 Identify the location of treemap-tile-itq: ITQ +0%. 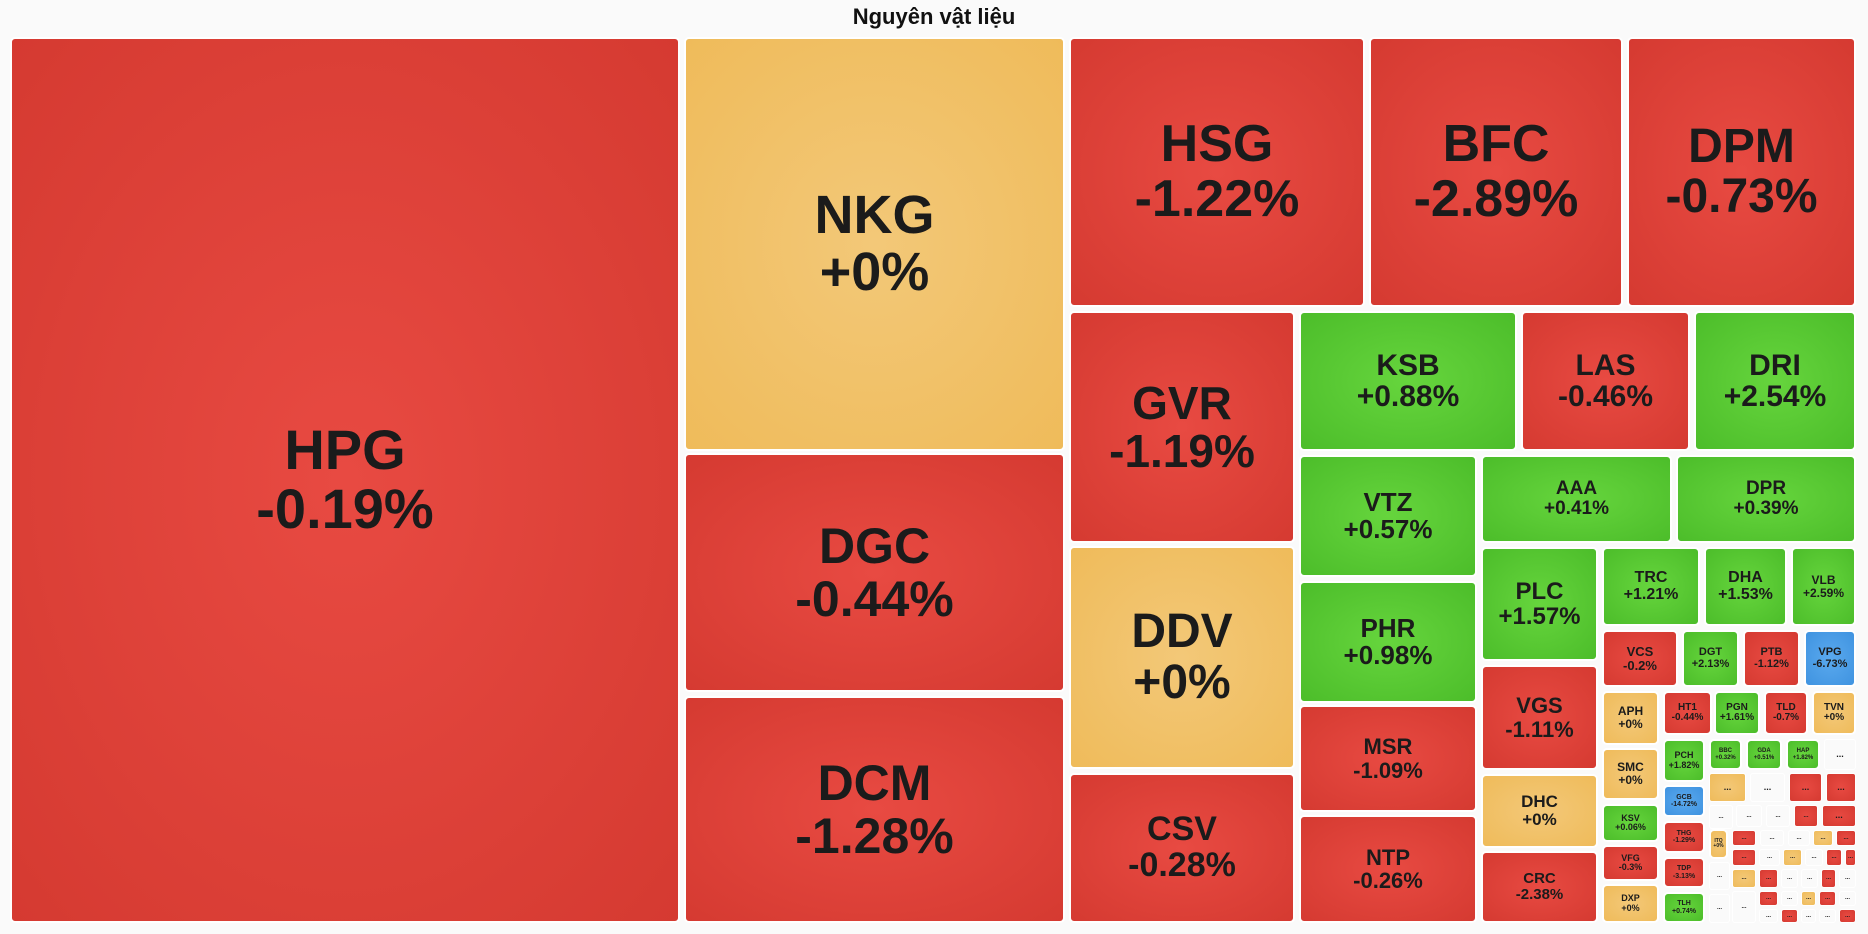
(1718, 844).